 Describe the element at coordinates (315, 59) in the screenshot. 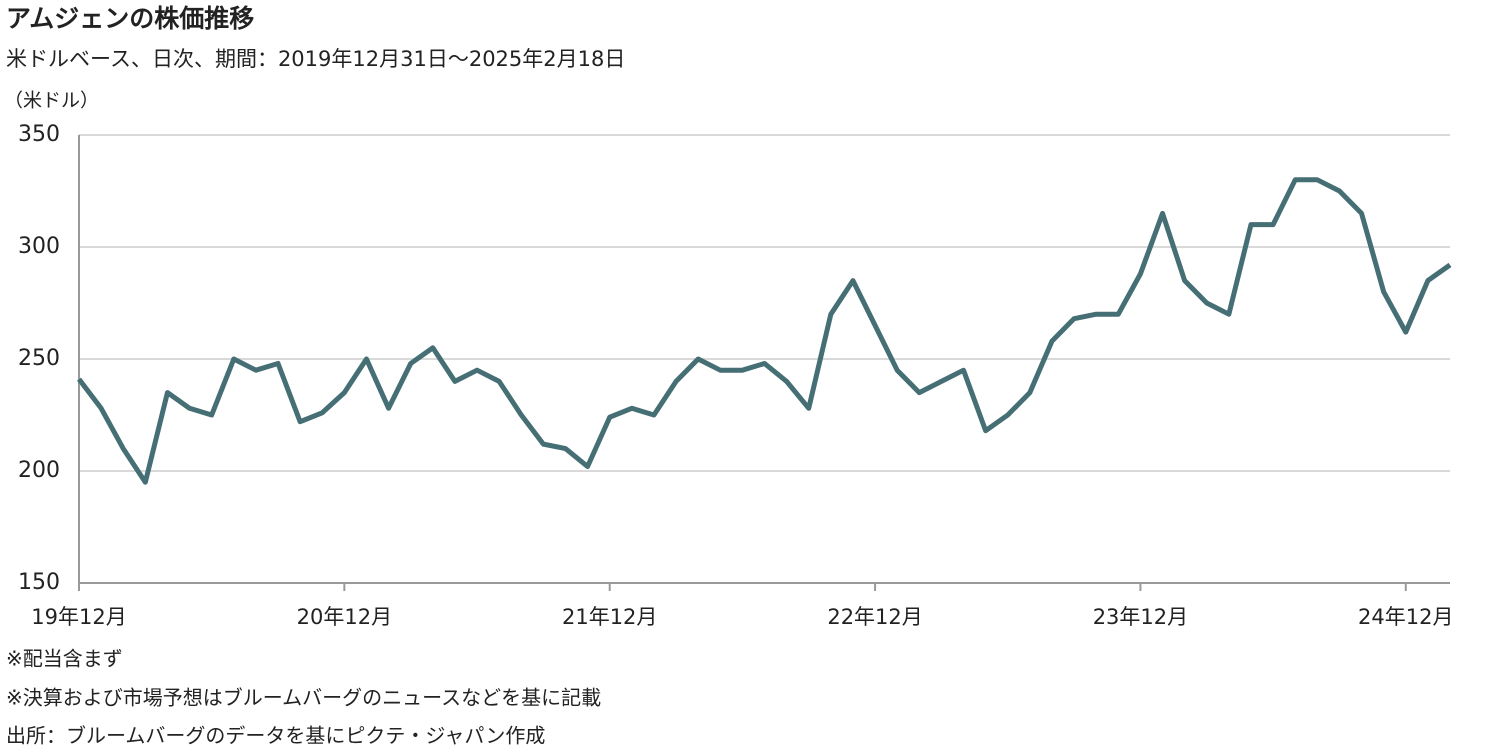

I see `chart-subtitle: 米ドルベース、日次、期間：2019年12月31日～2025年2月18日` at that location.